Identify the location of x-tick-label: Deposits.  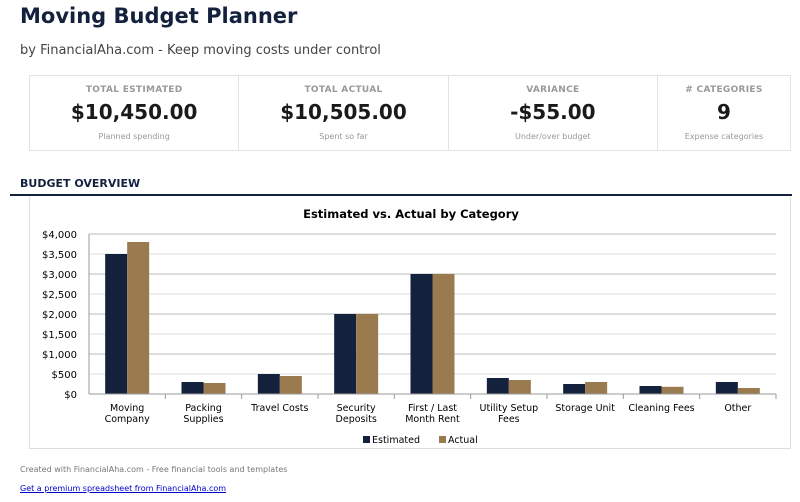
(356, 419).